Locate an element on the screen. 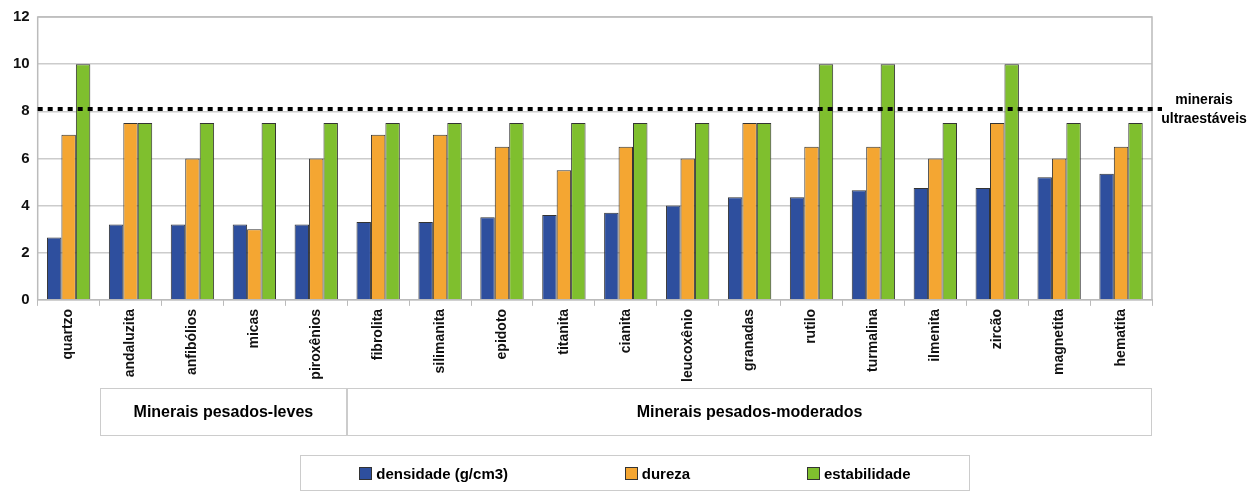  y-tick-label: 0 is located at coordinates (25, 299).